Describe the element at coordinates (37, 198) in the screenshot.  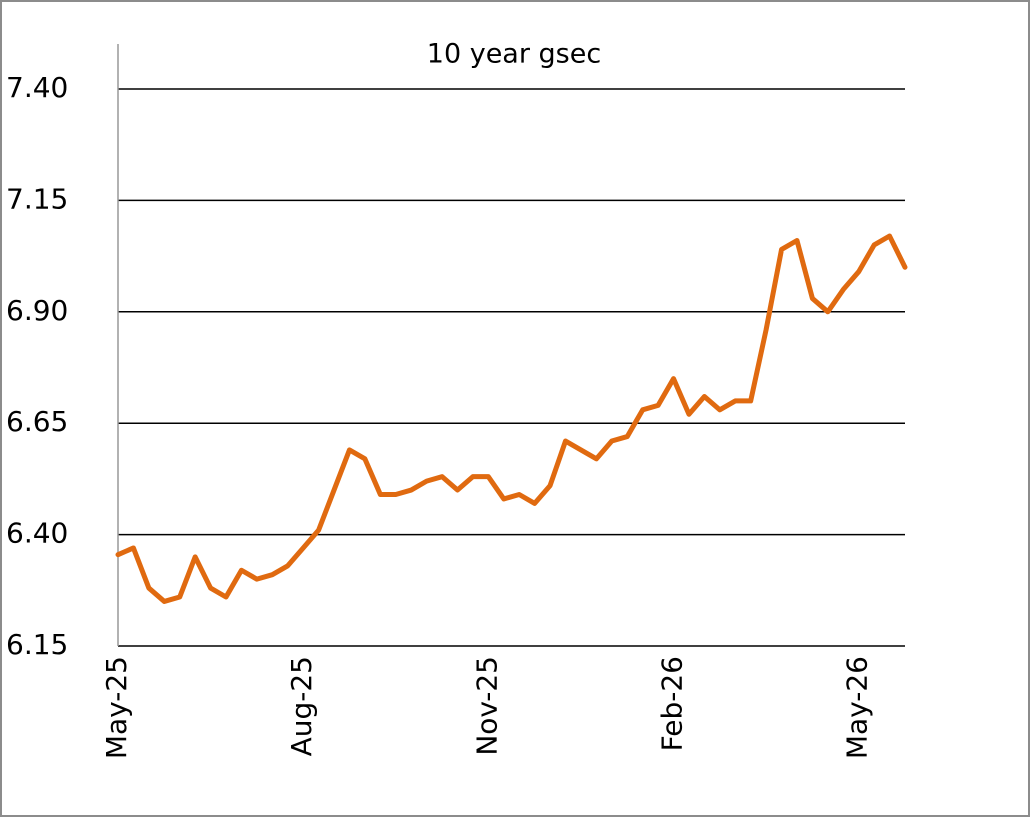
I see `y-tick-label: 7.15` at that location.